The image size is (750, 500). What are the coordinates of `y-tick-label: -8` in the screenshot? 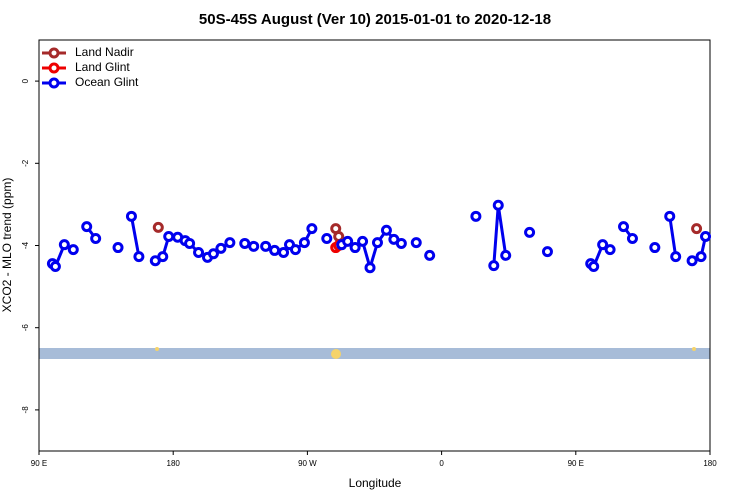 It's located at (25, 410).